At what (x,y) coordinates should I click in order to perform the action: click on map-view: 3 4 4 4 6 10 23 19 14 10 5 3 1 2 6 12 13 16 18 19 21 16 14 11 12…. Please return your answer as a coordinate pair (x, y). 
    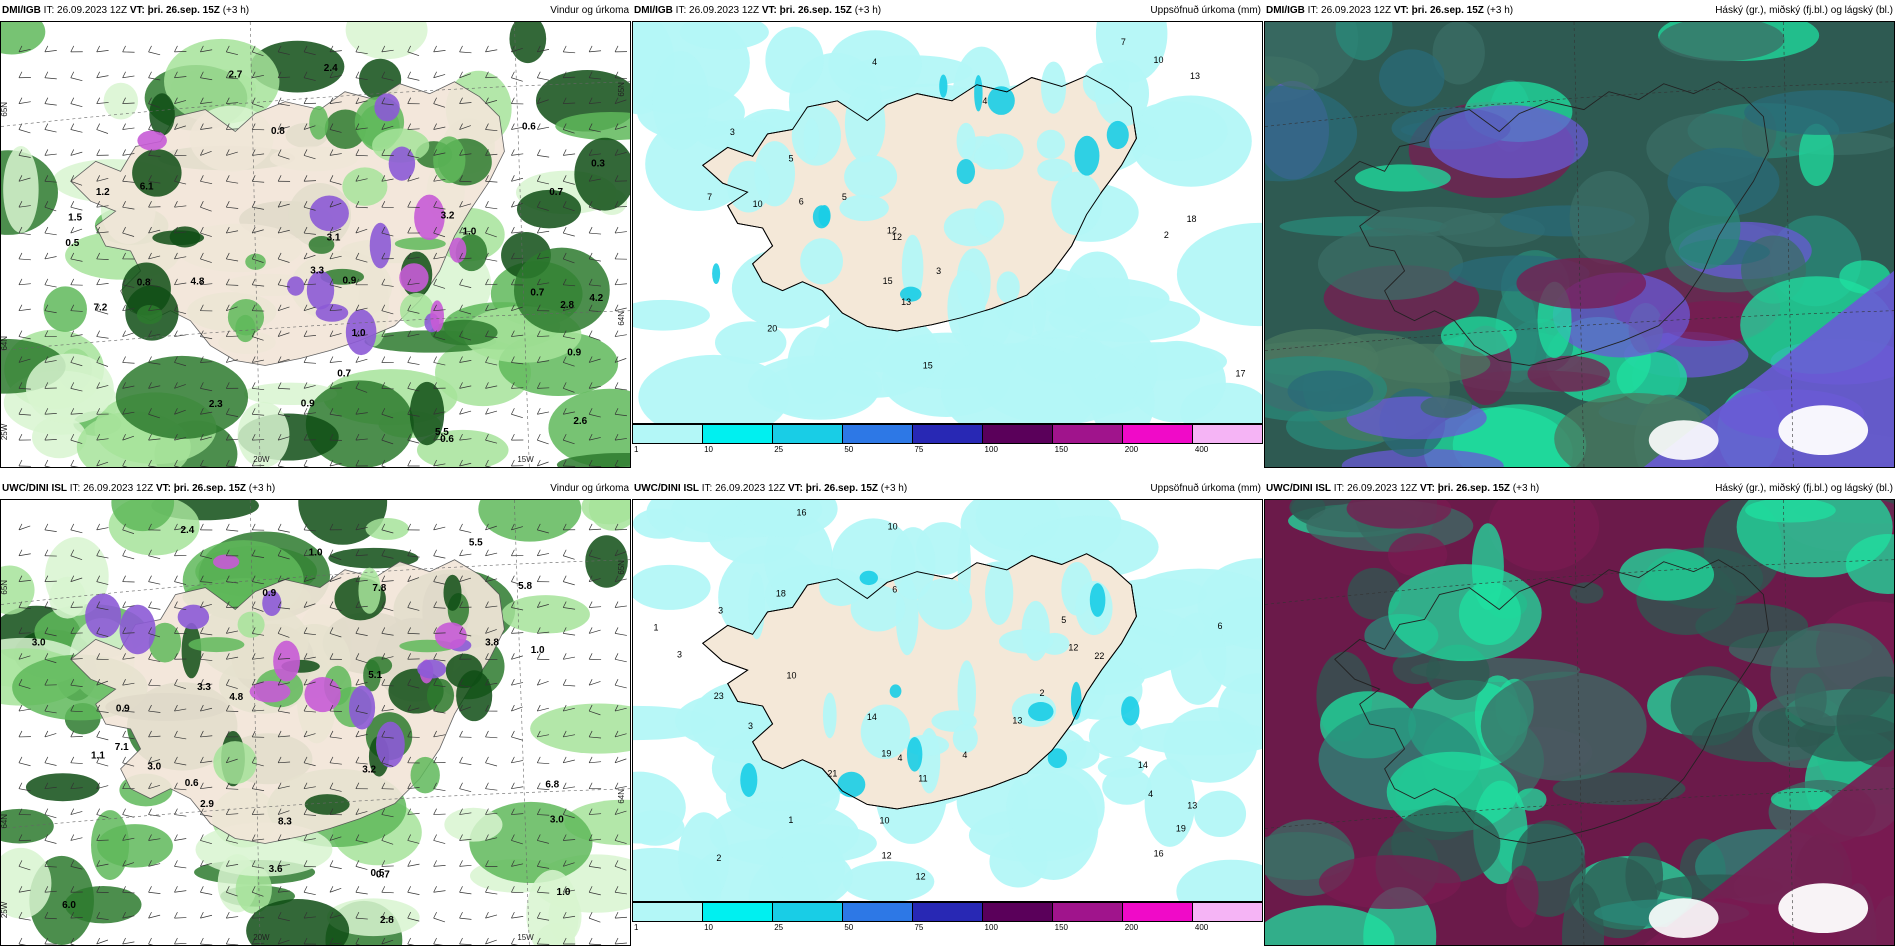
    Looking at the image, I should click on (947, 700).